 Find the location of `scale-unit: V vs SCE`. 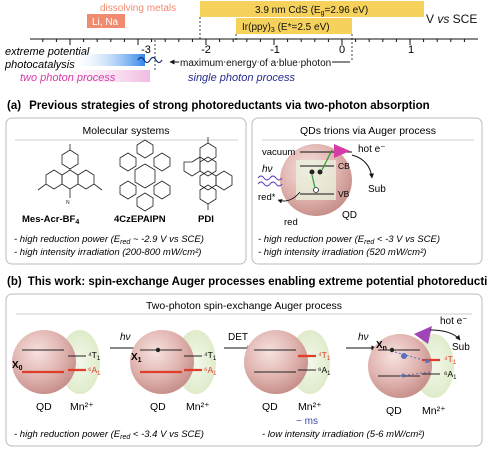

scale-unit: V vs SCE is located at coordinates (451, 19).